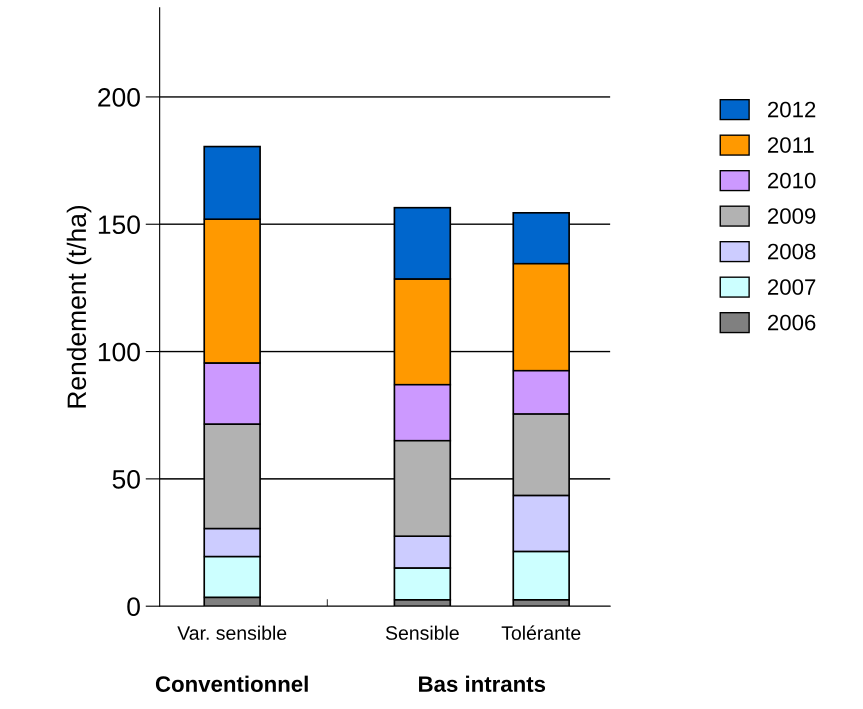 The height and width of the screenshot is (709, 863). What do you see at coordinates (119, 224) in the screenshot?
I see `y-tick-label: 150` at bounding box center [119, 224].